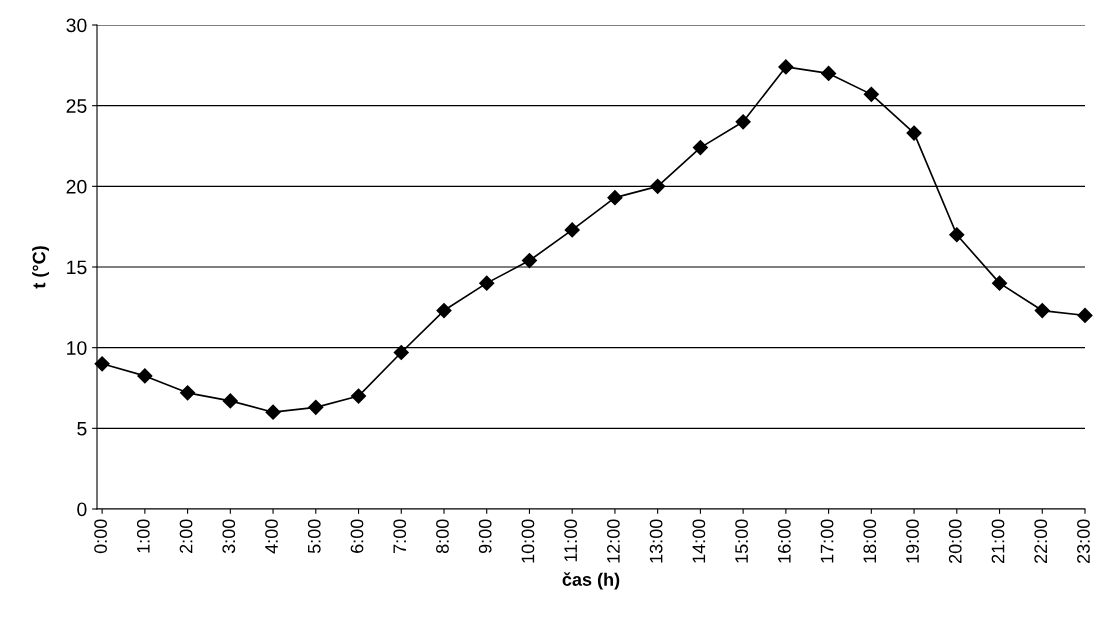 The image size is (1098, 644). What do you see at coordinates (357, 536) in the screenshot?
I see `x-tick-label: 6:00` at bounding box center [357, 536].